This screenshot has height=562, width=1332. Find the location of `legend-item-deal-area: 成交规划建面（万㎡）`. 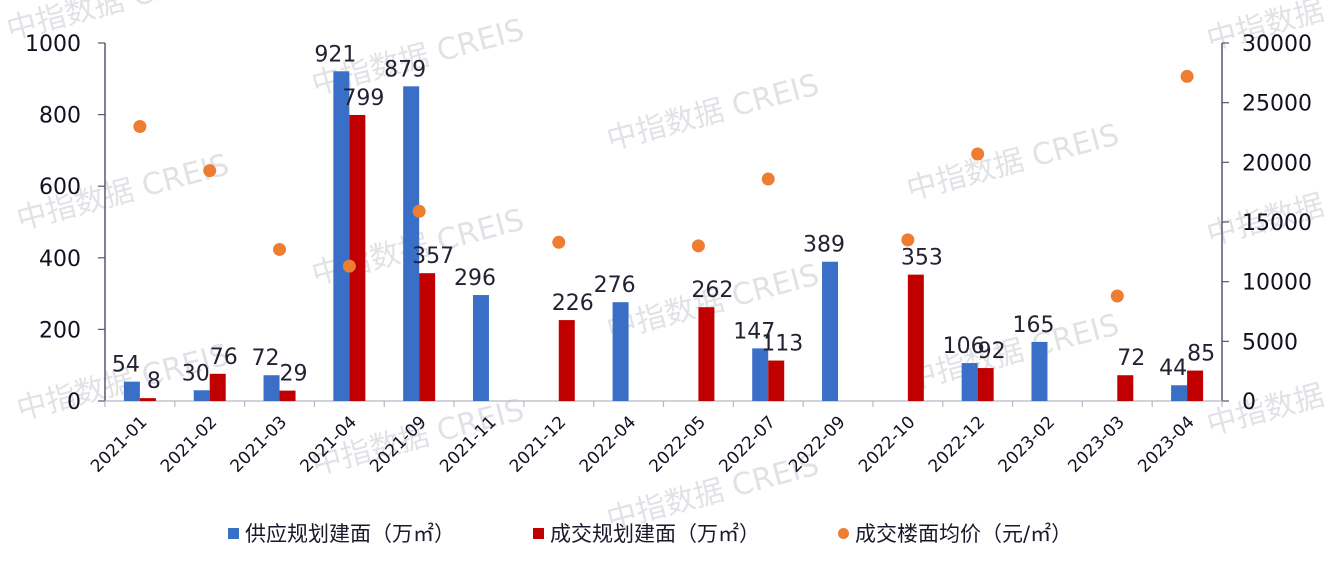

legend-item-deal-area: 成交规划建面（万㎡） is located at coordinates (646, 533).